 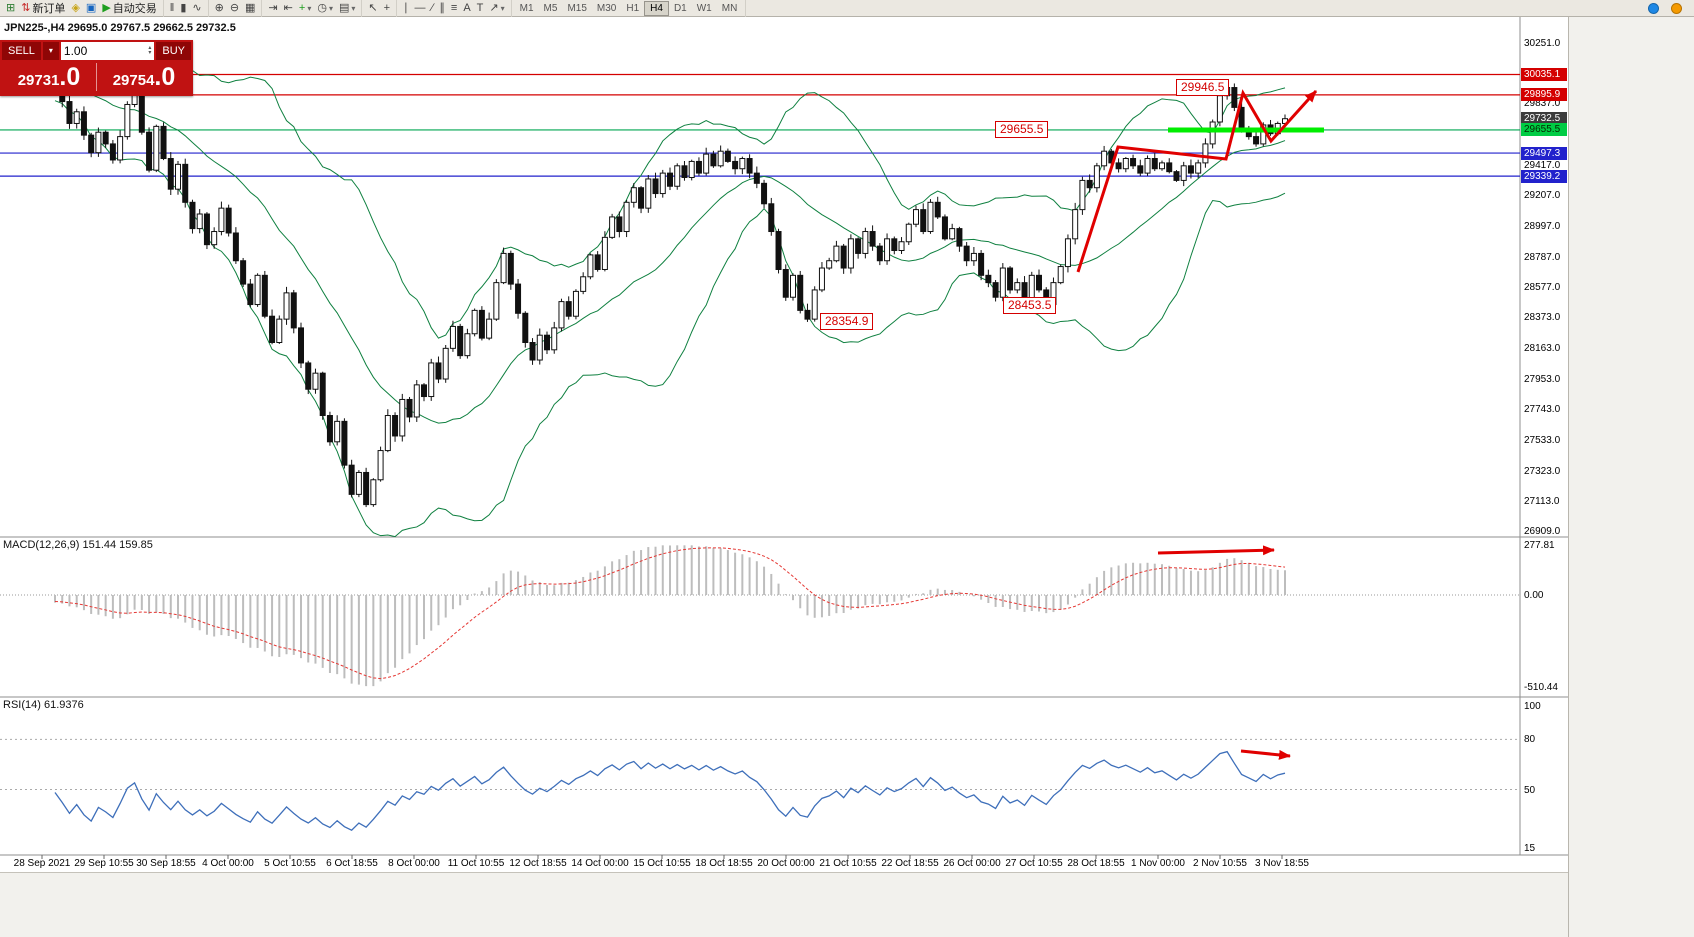 I want to click on bar-chart-mode-icon: ‖, so click(x=172, y=7).